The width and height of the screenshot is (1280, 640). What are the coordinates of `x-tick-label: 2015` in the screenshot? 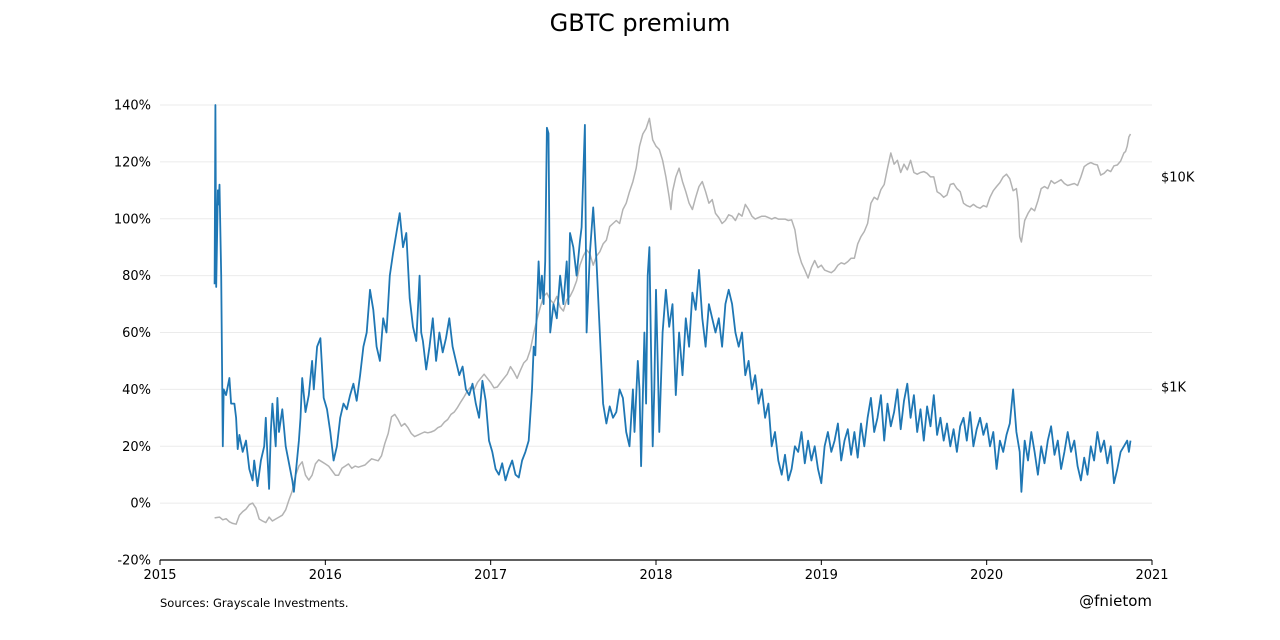 It's located at (159, 575).